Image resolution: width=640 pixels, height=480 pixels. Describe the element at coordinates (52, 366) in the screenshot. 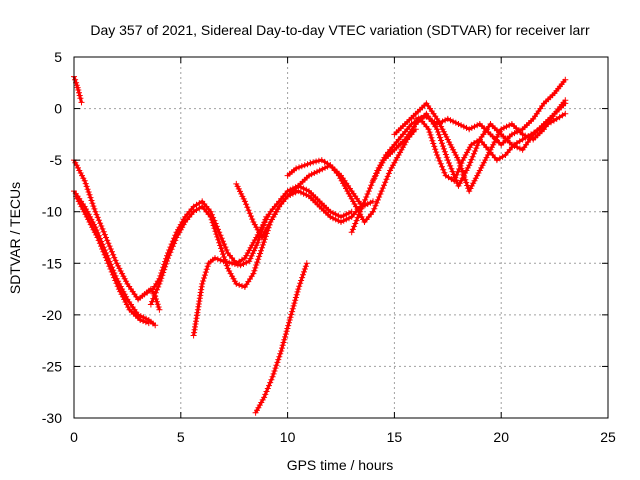

I see `y-tick-label: -25` at that location.